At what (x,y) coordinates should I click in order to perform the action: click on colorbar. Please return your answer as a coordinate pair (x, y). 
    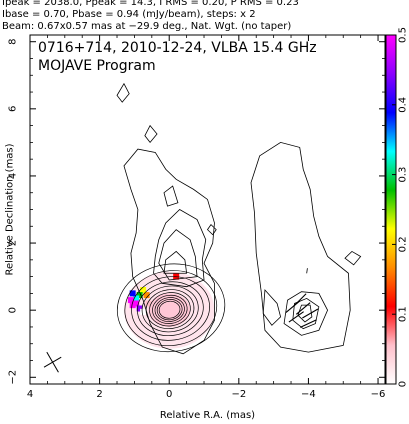
    Looking at the image, I should click on (391, 209).